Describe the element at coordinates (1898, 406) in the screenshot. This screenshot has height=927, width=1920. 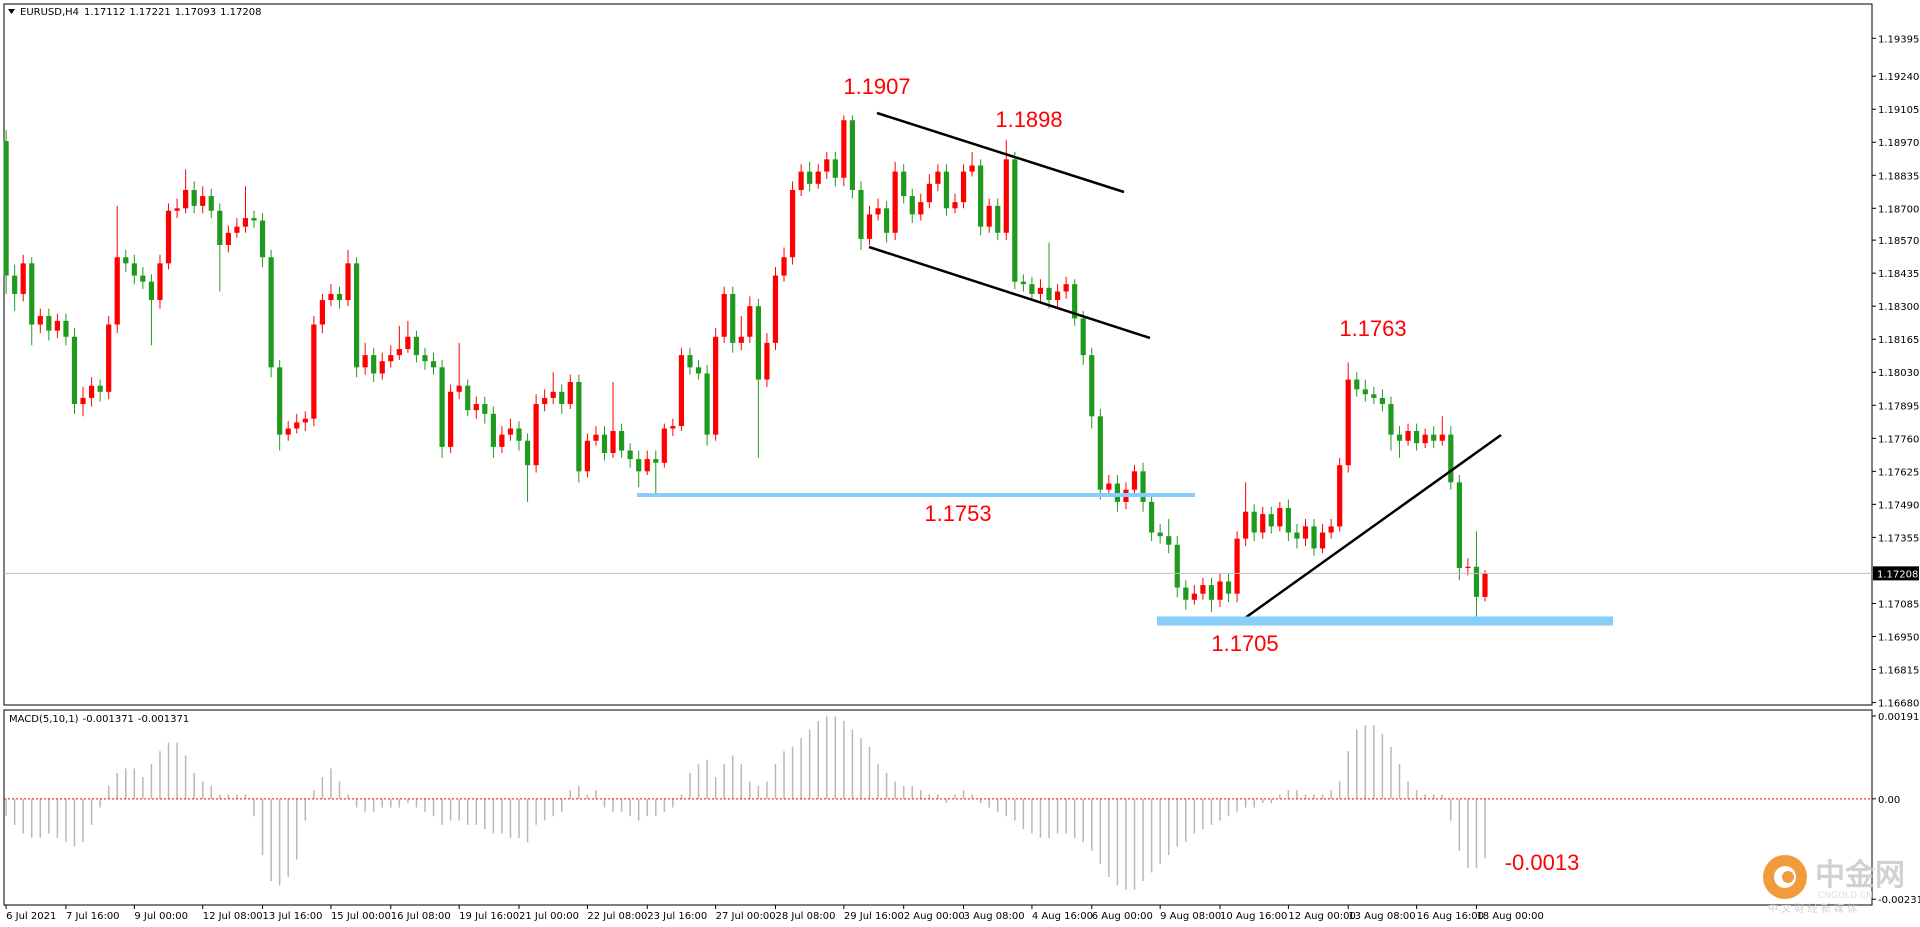
I see `y-tick-label: 1.17895` at that location.